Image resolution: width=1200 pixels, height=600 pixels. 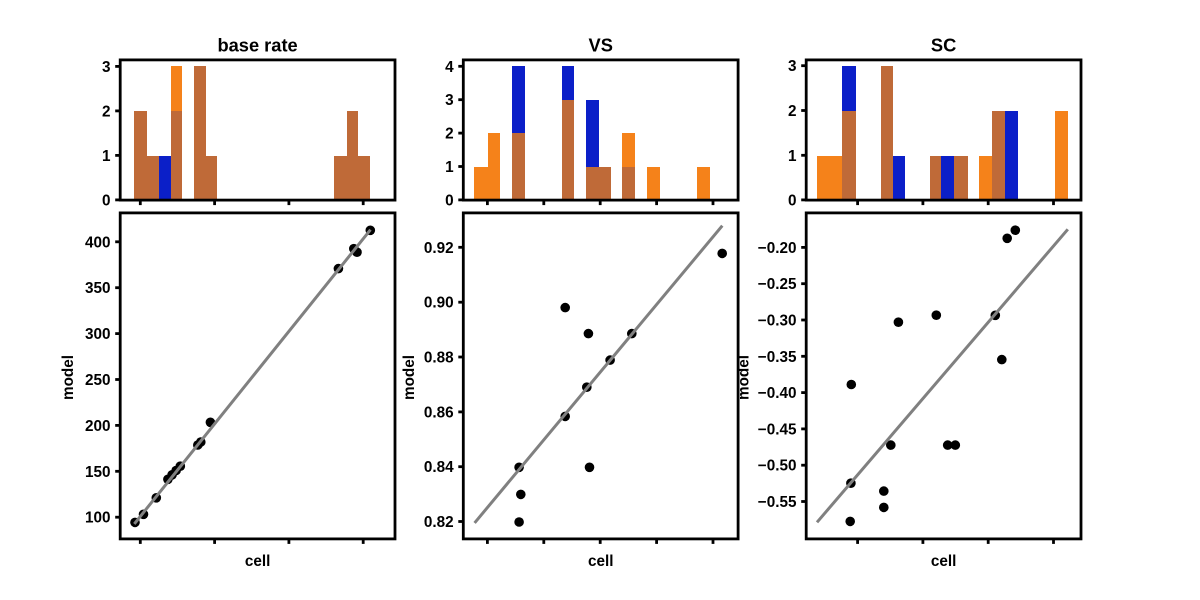 What do you see at coordinates (439, 248) in the screenshot?
I see `svg-text: 0.92` at bounding box center [439, 248].